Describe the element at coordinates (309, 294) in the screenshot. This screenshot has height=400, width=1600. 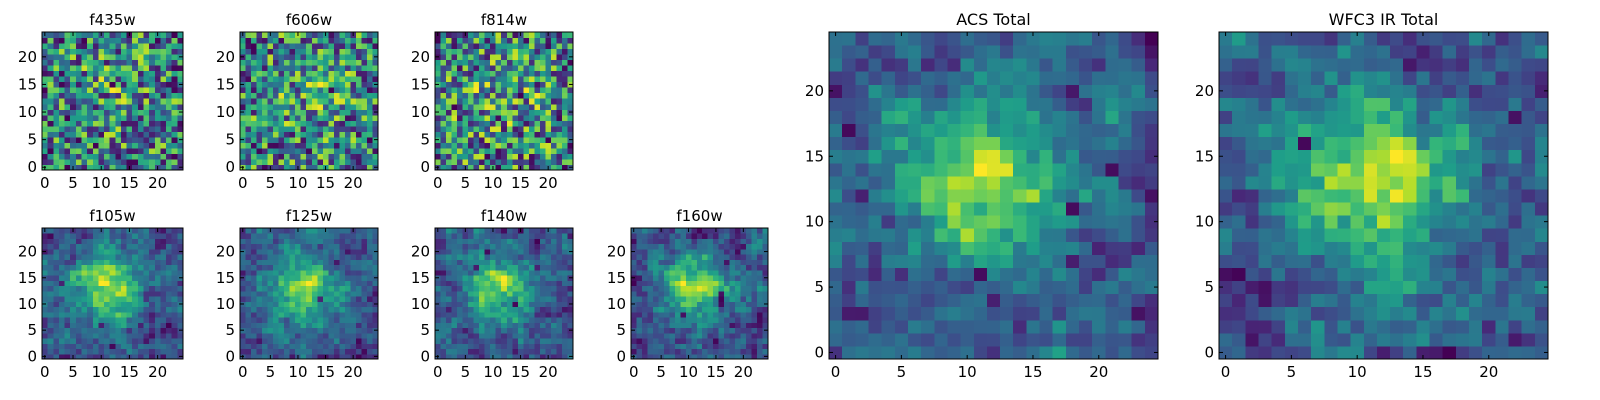
I see `heatmap-cells` at that location.